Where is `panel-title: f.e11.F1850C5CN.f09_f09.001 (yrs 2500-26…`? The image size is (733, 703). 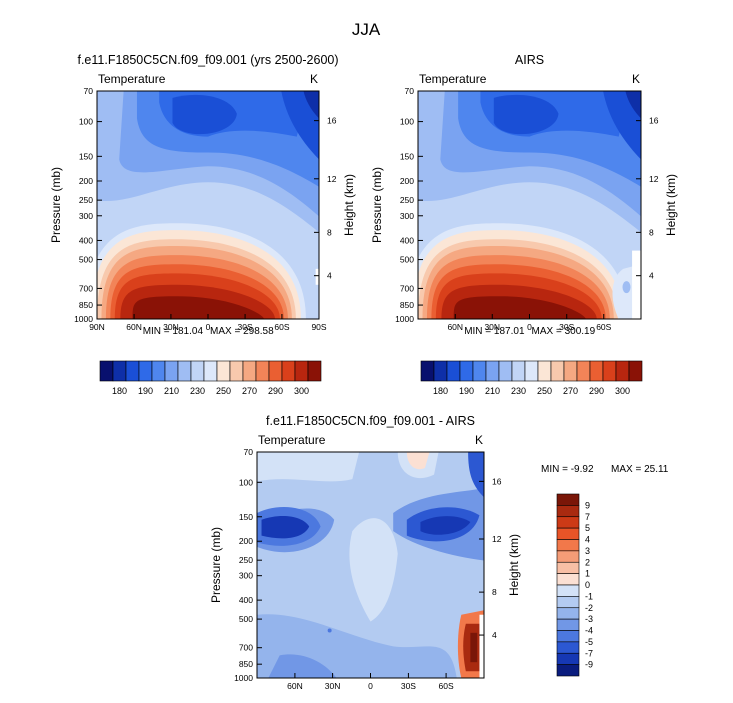 panel-title: f.e11.F1850C5CN.f09_f09.001 (yrs 2500-26… is located at coordinates (207, 60).